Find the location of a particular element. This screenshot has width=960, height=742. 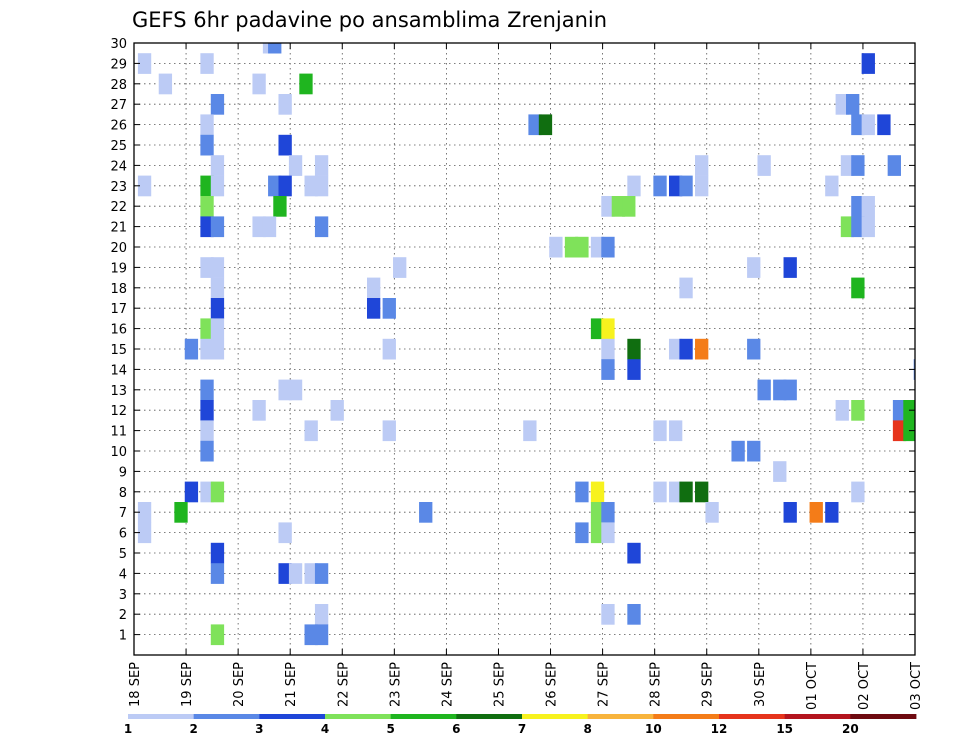

colorbar-tick-label: 20 is located at coordinates (850, 729).